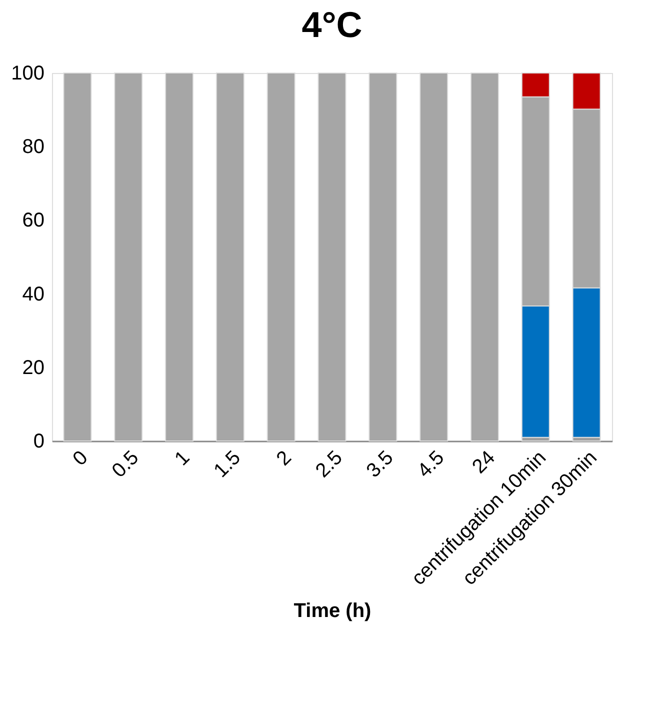 The image size is (656, 708). Describe the element at coordinates (33, 147) in the screenshot. I see `y-tick-label: 80` at that location.